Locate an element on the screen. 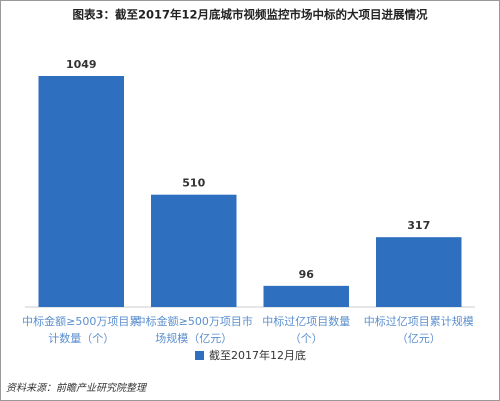  value-label: 1049 is located at coordinates (81, 64).